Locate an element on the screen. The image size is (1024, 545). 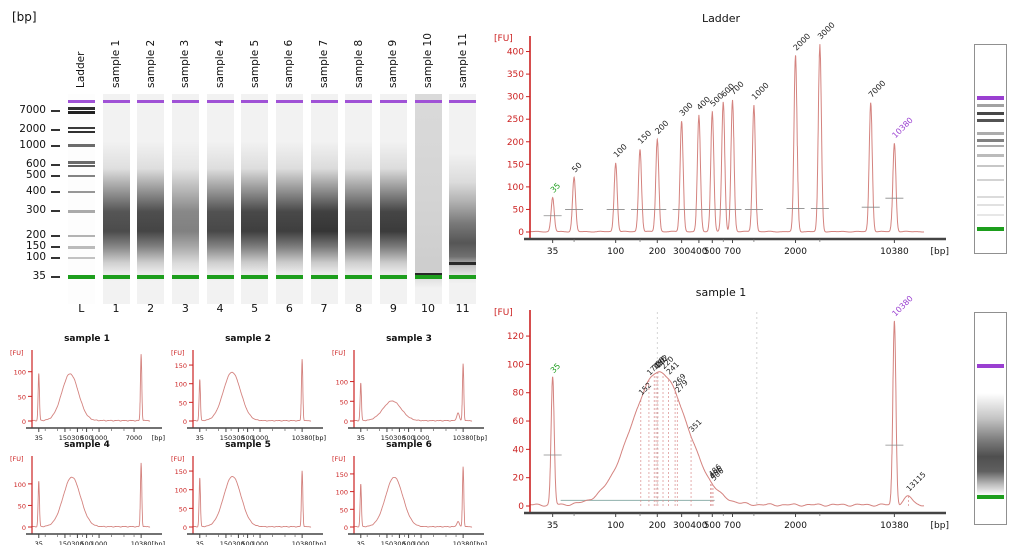
lane-header-sample-2: sample 2 is located at coordinates (150, 63).